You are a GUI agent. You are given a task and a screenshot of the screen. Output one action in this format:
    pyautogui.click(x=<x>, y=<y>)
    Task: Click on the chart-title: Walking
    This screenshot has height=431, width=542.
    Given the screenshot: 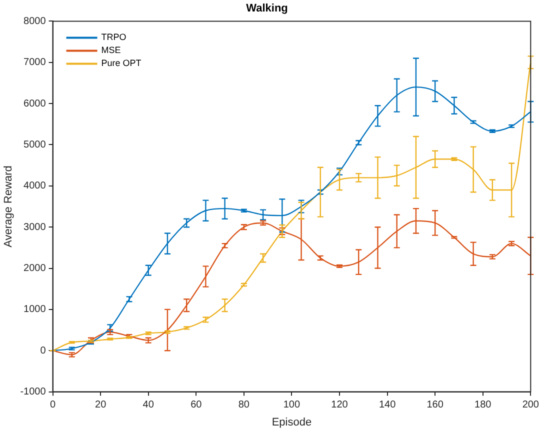 What is the action you would take?
    pyautogui.click(x=267, y=8)
    